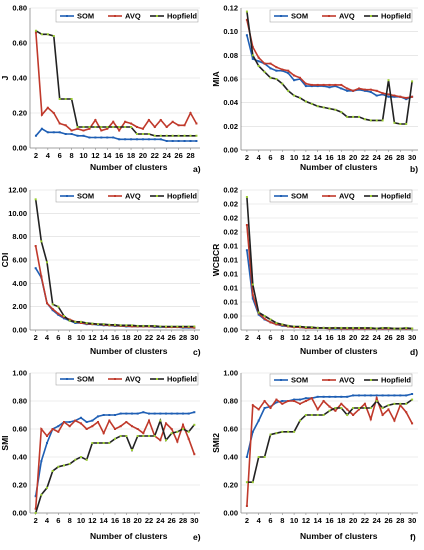 The image size is (424, 550). I want to click on x-tick-label: 10, so click(294, 520).